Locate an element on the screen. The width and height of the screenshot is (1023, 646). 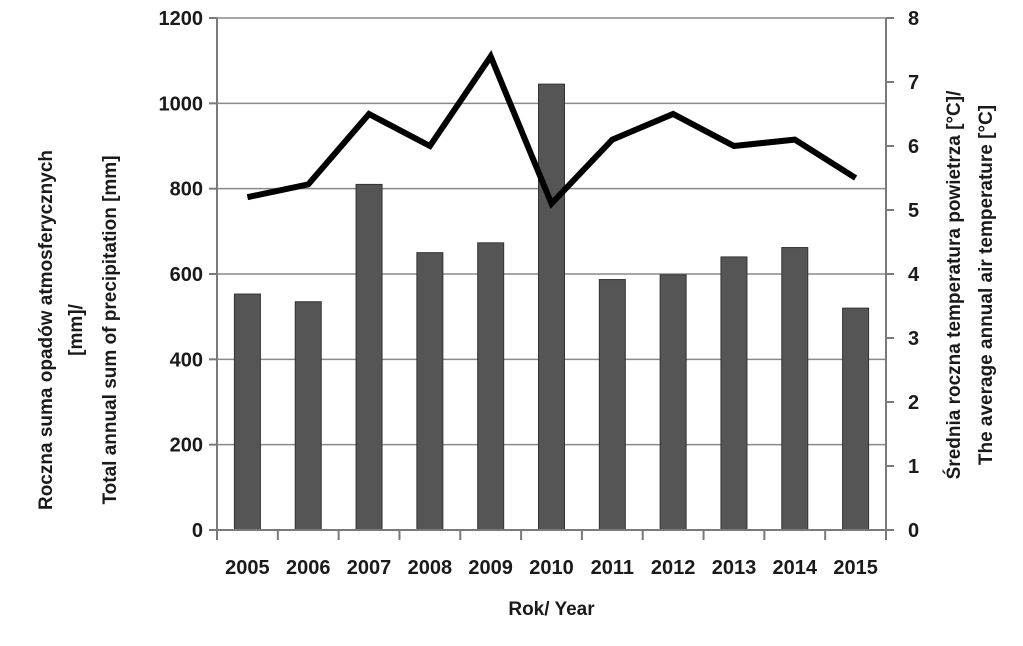
left-tick-label-800: 800 is located at coordinates (186, 190).